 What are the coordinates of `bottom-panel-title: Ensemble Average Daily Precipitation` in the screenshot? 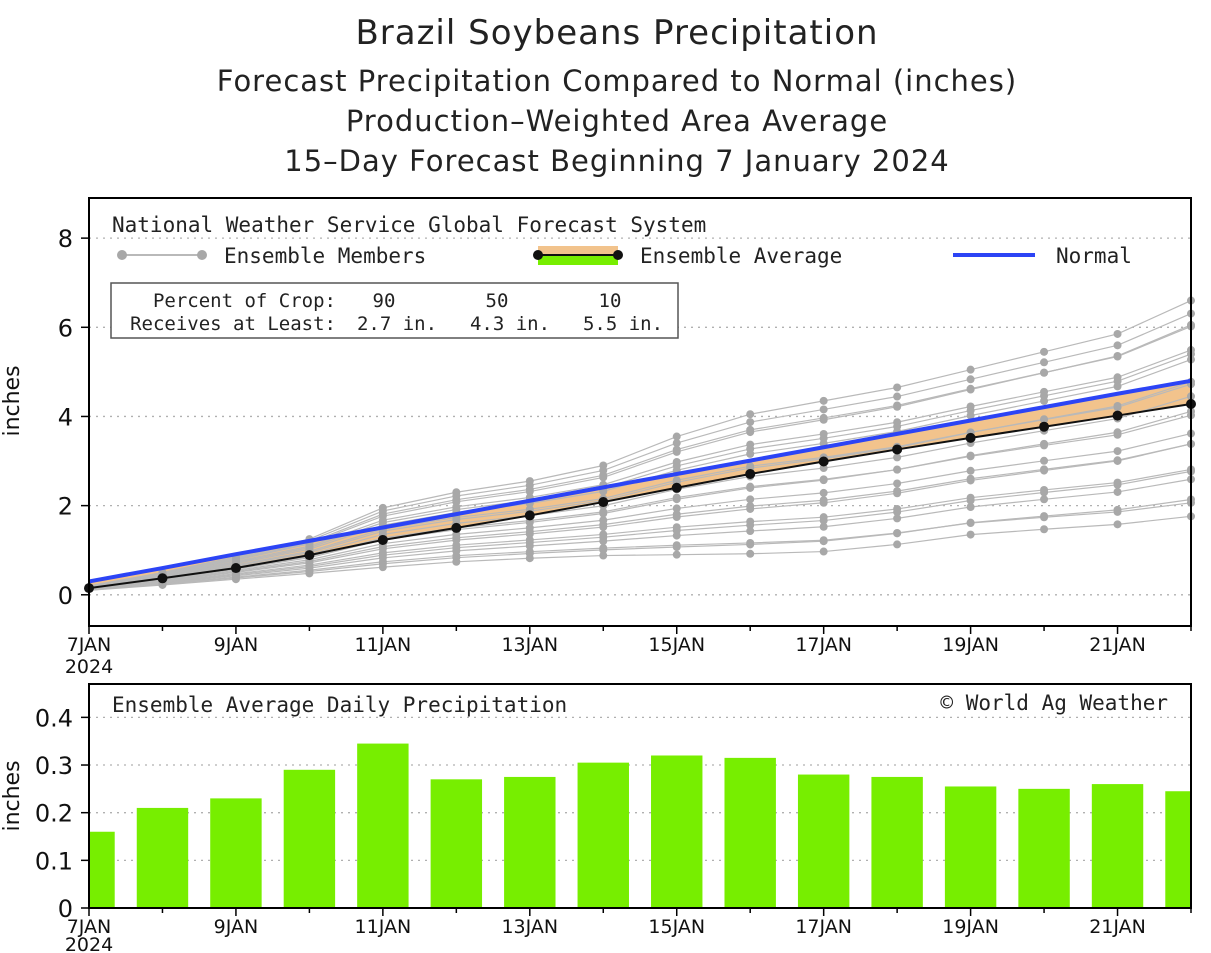 It's located at (339, 705).